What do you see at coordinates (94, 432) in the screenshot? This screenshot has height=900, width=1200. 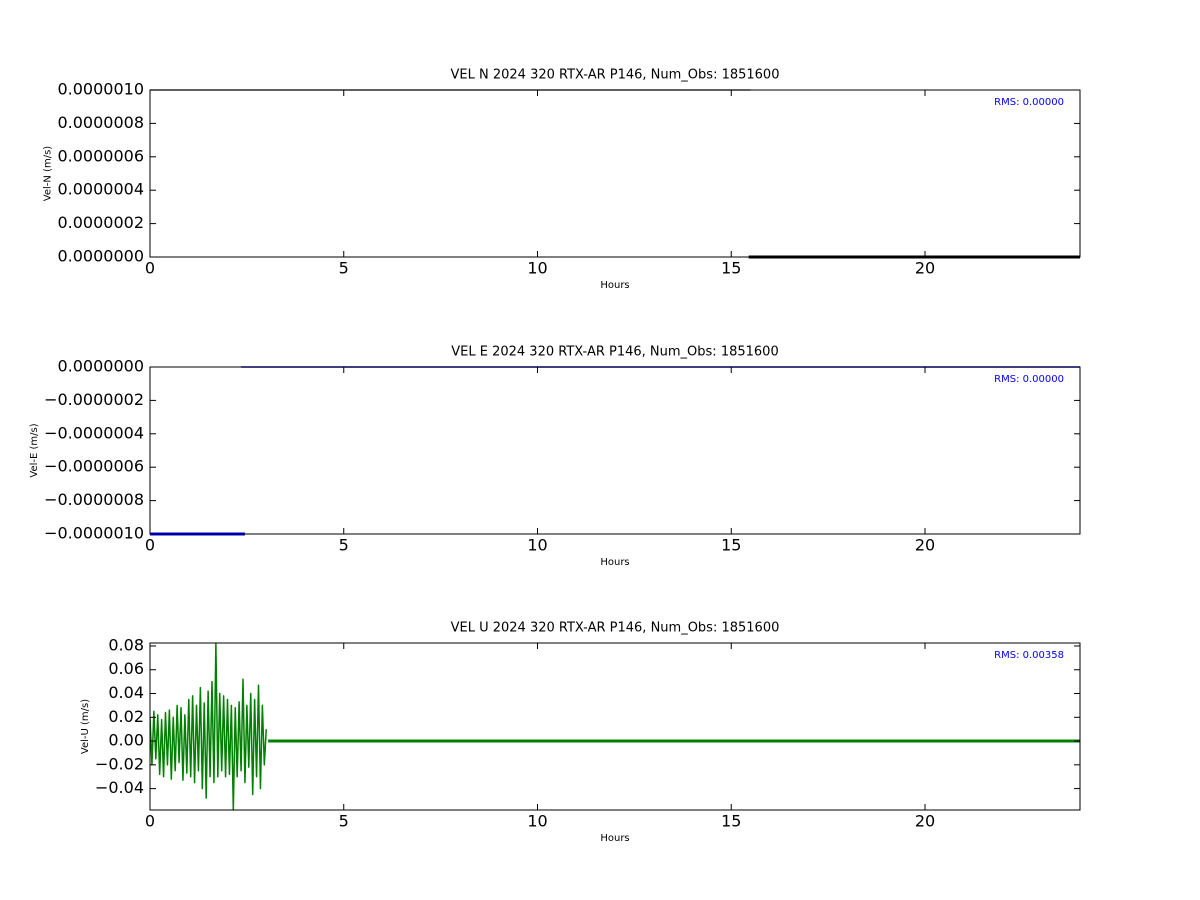 I see `y-tick-label: −0.0000004` at bounding box center [94, 432].